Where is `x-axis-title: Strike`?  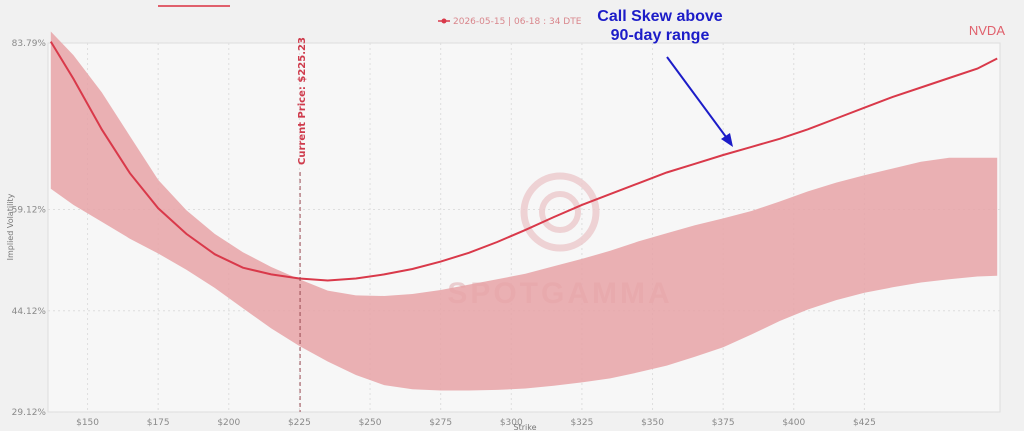
x-axis-title: Strike is located at coordinates (525, 427).